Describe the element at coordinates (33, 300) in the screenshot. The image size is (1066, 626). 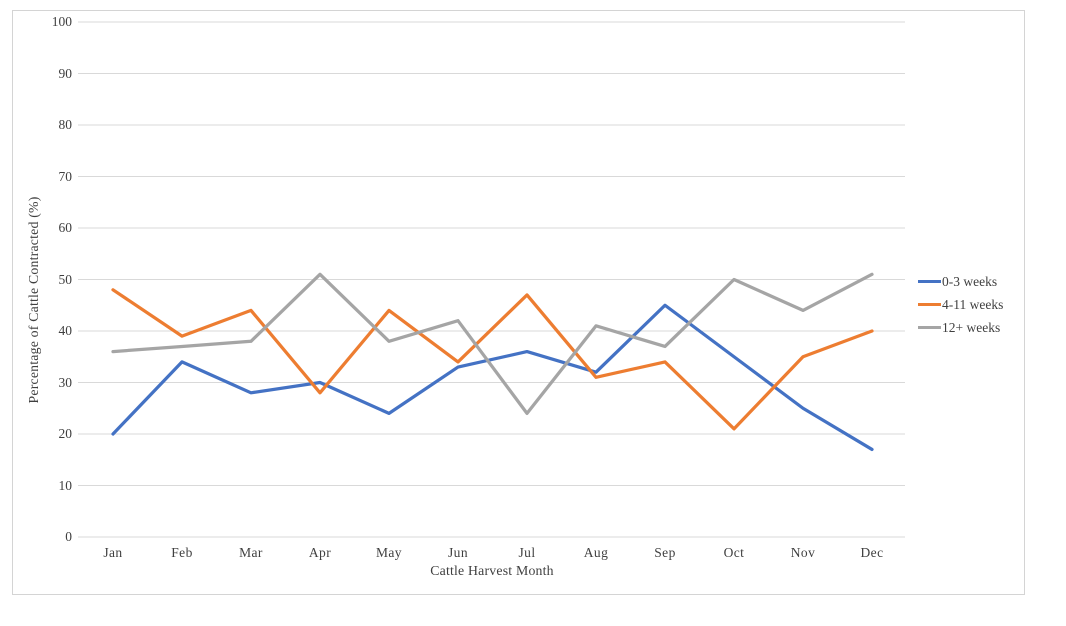
I see `y-axis-title: Percentage of Cattle Contracted (%)` at that location.